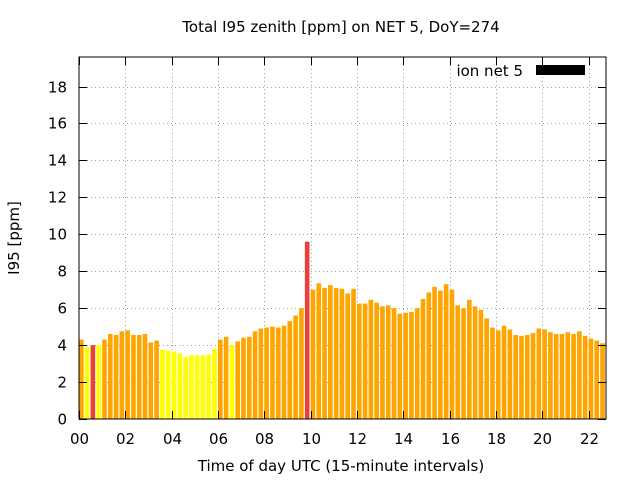 The height and width of the screenshot is (480, 640). I want to click on x-tick-label: 22, so click(589, 439).